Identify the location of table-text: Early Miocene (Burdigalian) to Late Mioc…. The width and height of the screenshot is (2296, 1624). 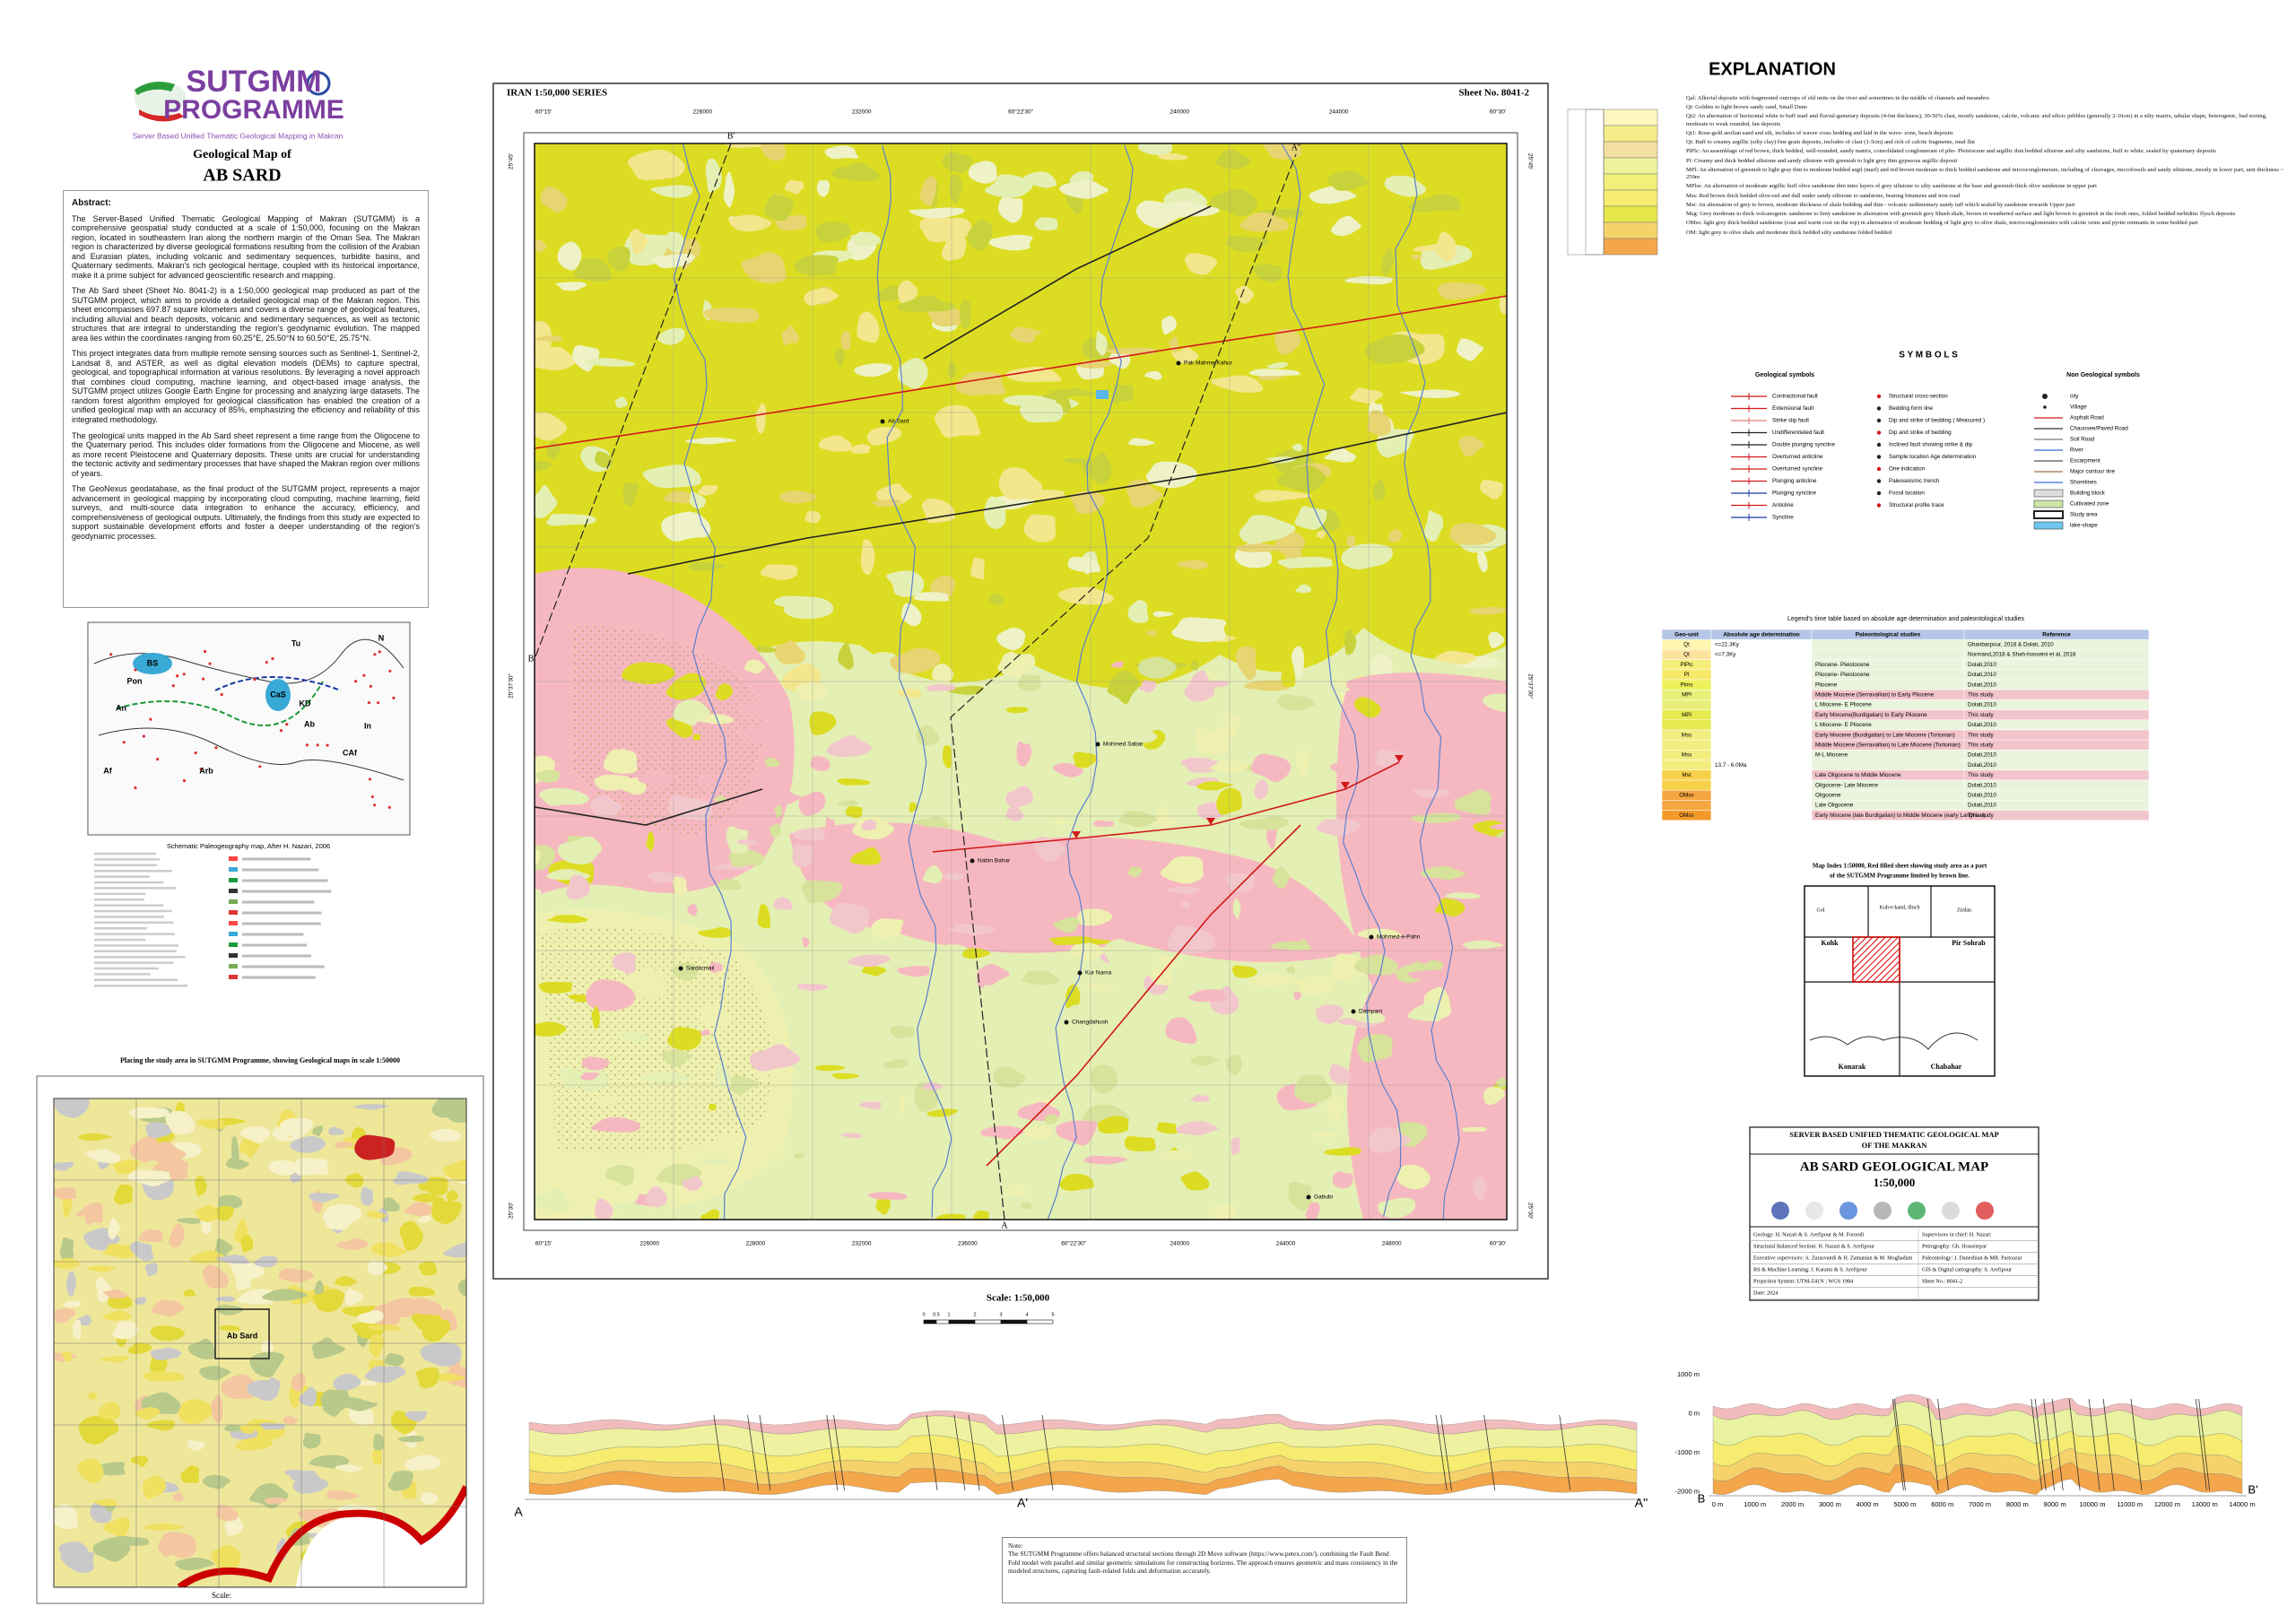
(1885, 735).